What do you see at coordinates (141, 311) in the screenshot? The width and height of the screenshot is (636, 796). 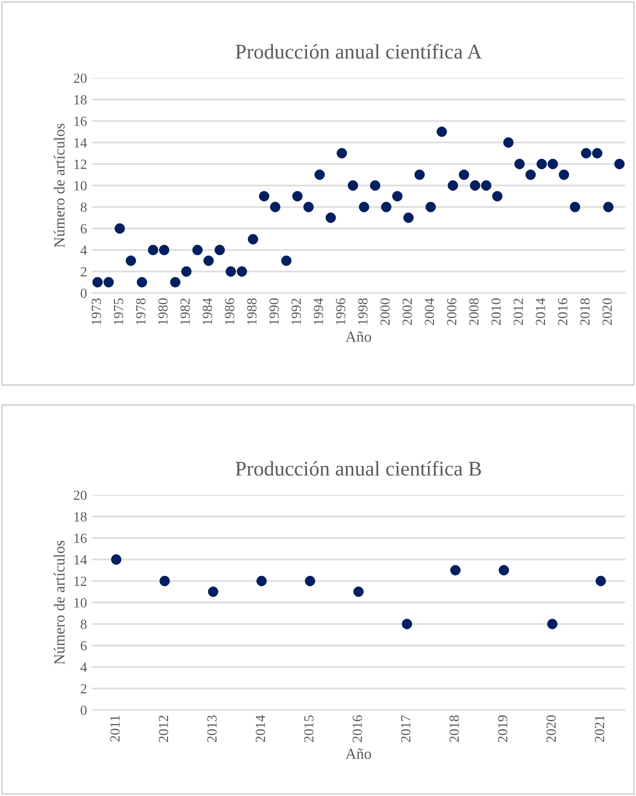 I see `x-tick-label: 1978` at bounding box center [141, 311].